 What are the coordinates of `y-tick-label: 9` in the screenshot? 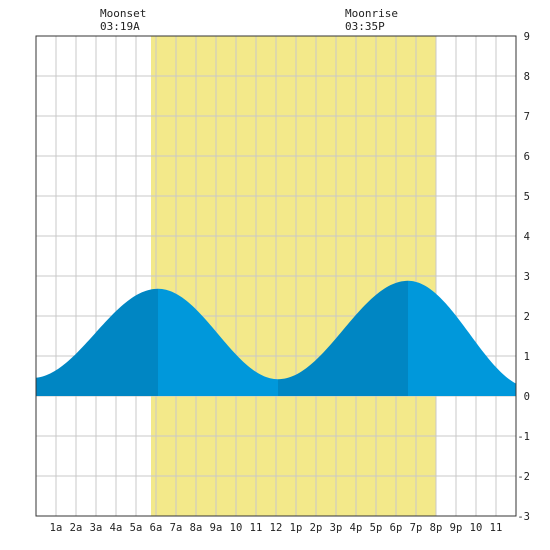 It's located at (527, 37).